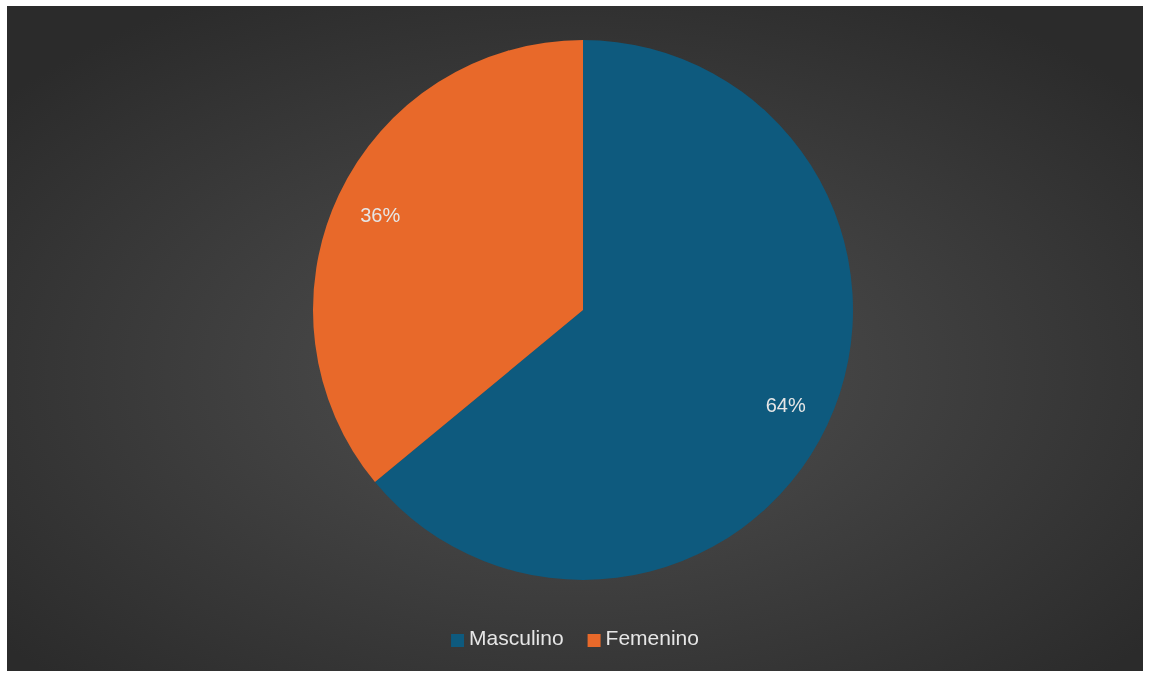  I want to click on data-label: 36%, so click(380, 214).